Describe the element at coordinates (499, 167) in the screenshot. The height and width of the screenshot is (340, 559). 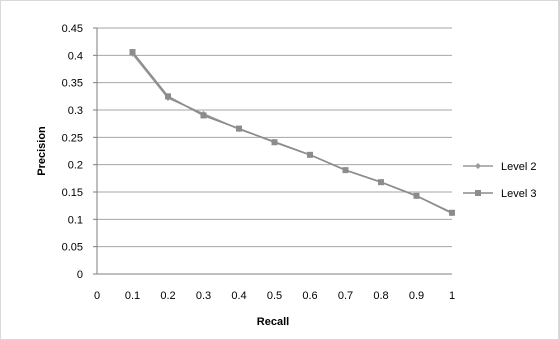
I see `legend-item: Level 2` at that location.